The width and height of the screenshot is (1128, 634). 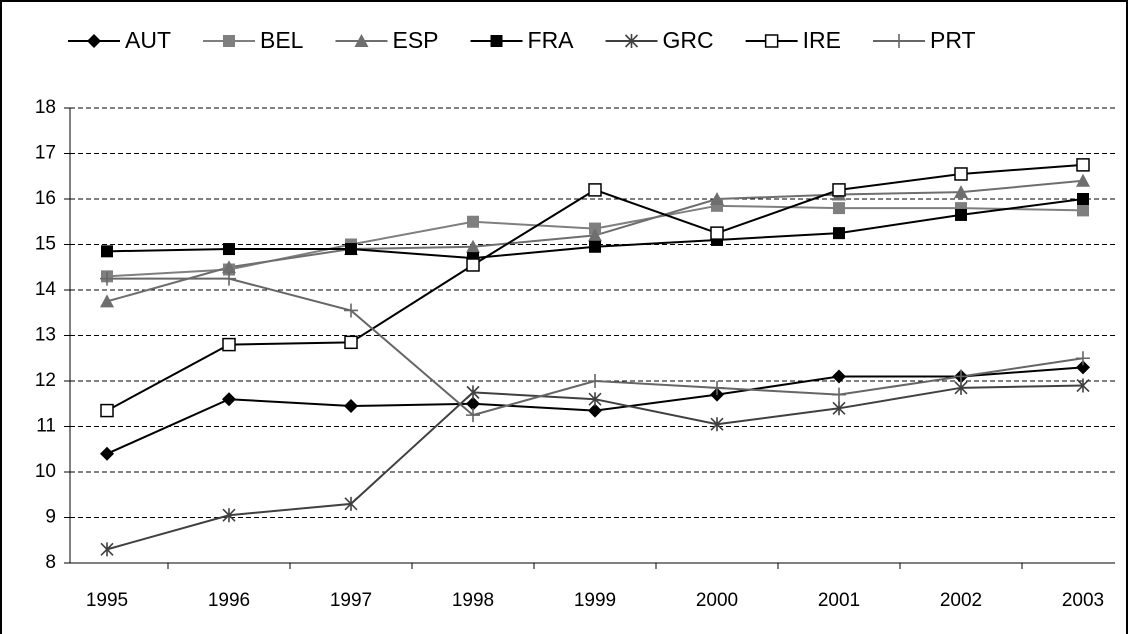 What do you see at coordinates (107, 600) in the screenshot?
I see `x-tick-label: 1995` at bounding box center [107, 600].